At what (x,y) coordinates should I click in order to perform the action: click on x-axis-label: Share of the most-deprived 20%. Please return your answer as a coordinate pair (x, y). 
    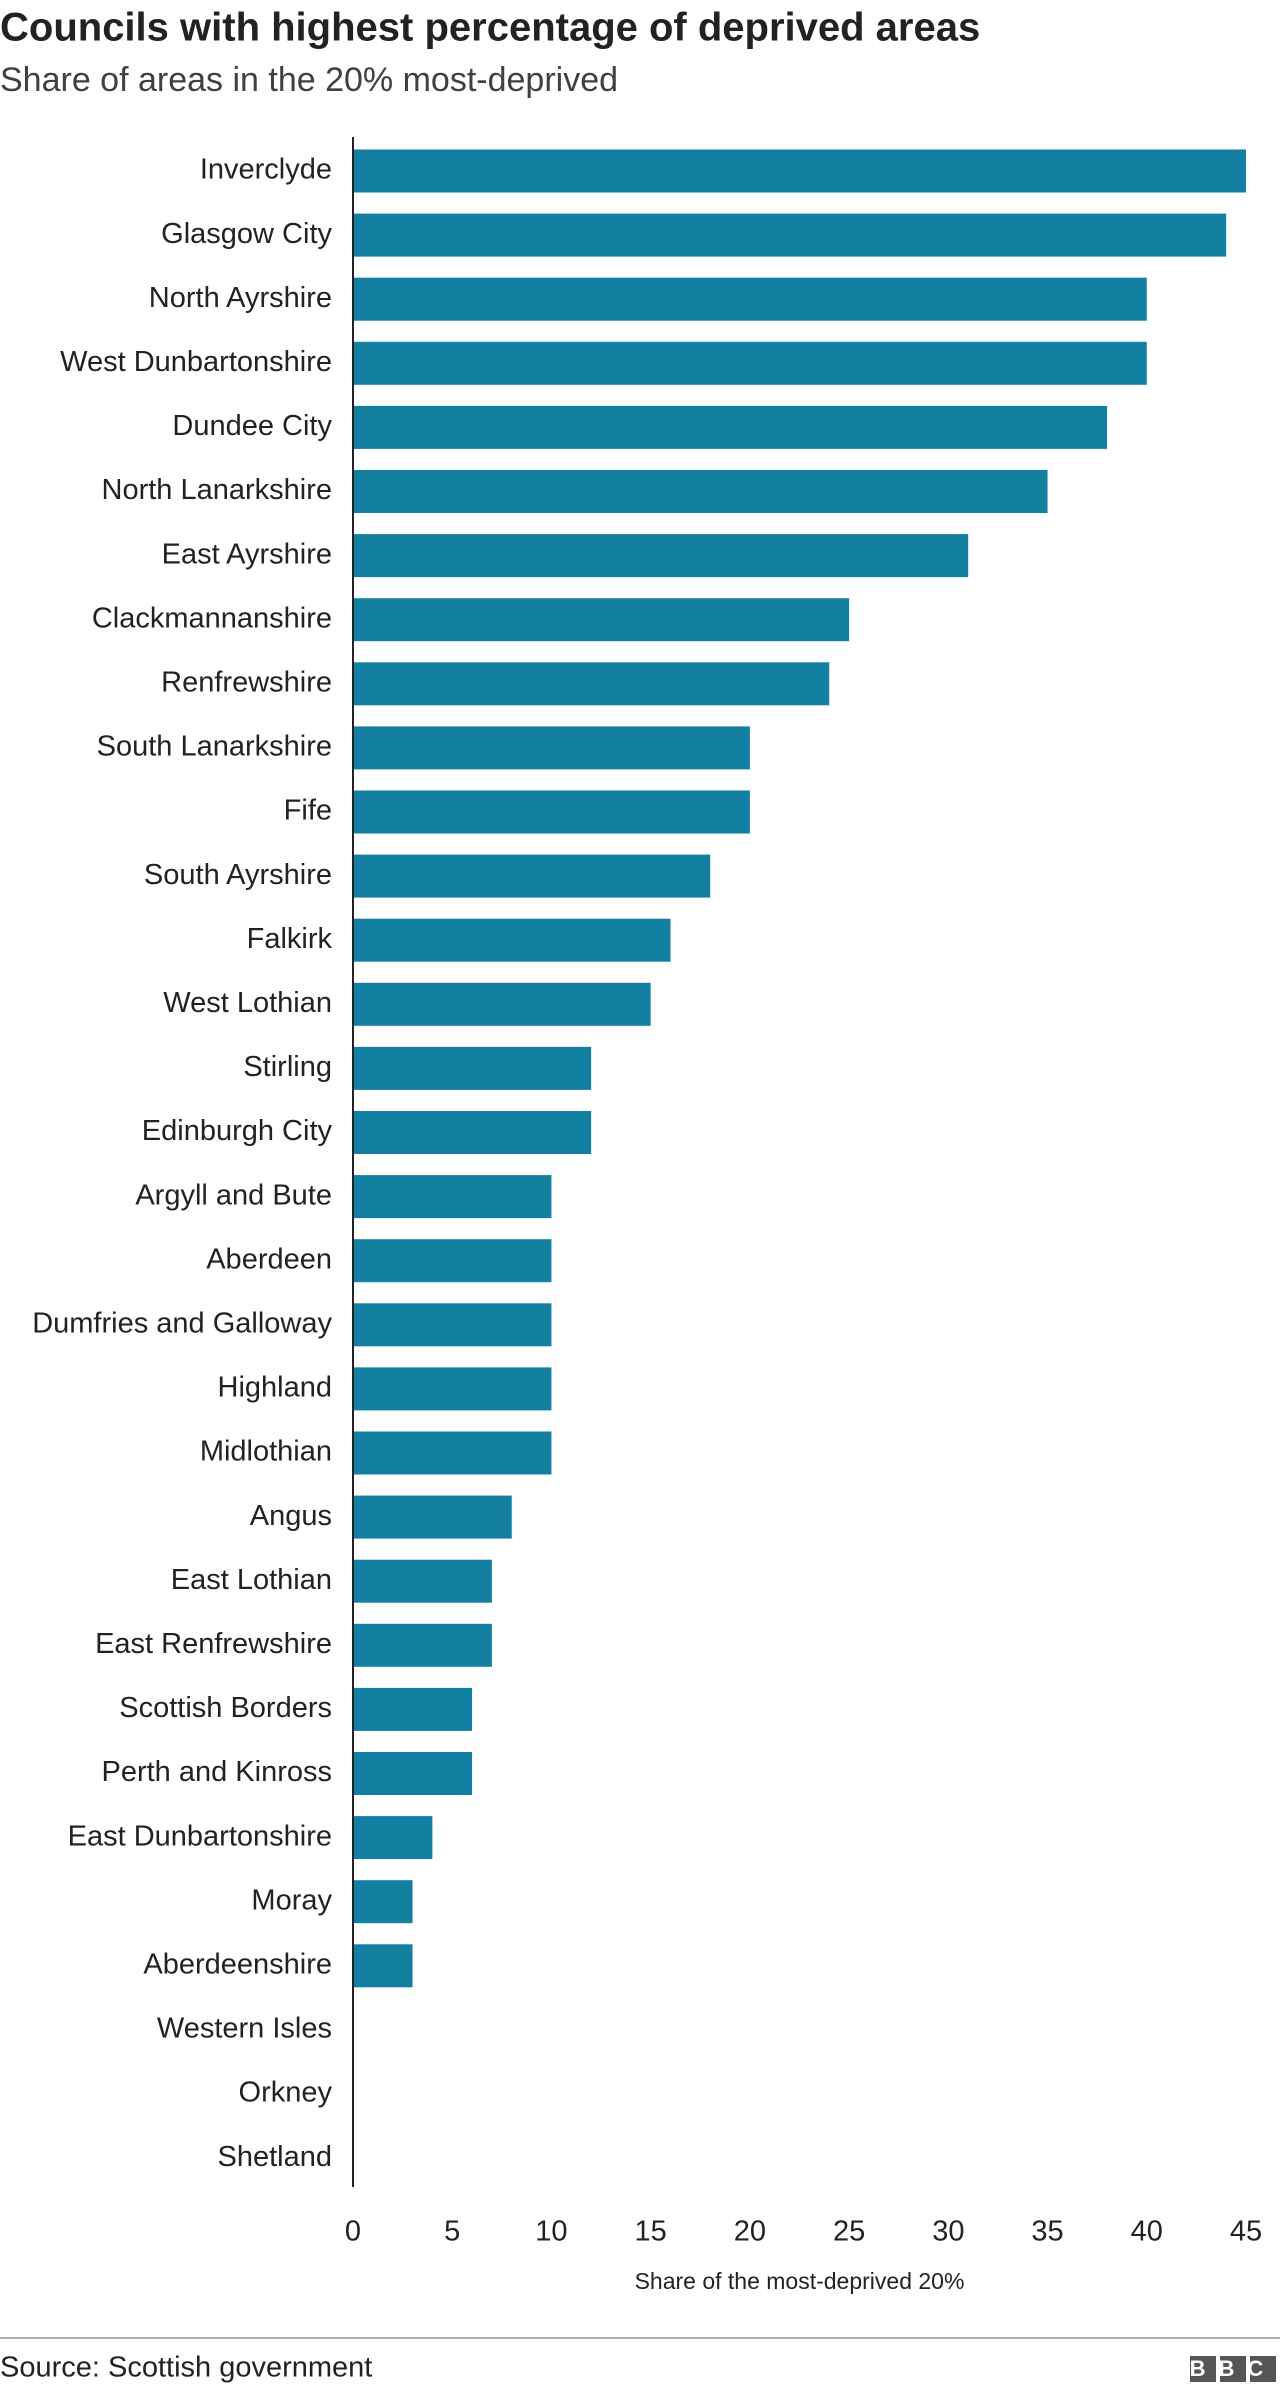
    Looking at the image, I should click on (800, 2281).